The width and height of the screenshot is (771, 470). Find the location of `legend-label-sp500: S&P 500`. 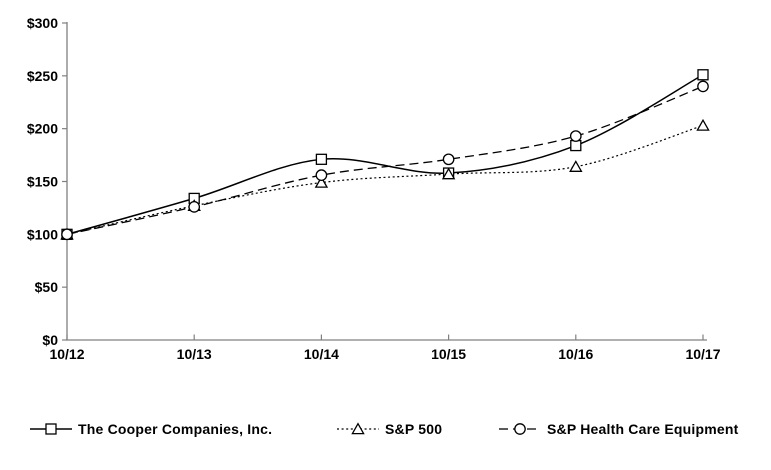

legend-label-sp500: S&P 500 is located at coordinates (414, 429).